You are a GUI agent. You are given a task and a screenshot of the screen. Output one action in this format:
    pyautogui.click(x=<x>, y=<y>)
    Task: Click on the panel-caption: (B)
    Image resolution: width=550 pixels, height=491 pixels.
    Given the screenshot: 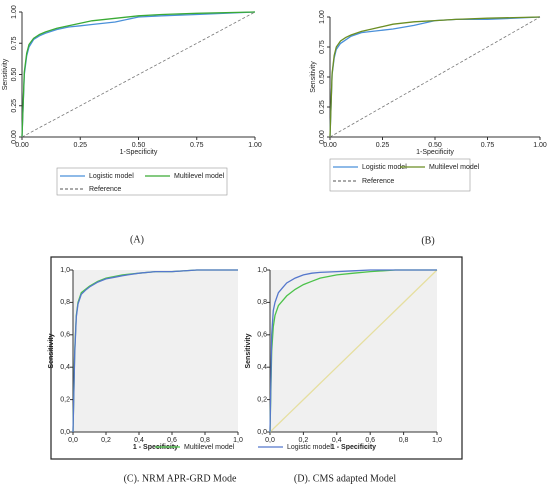 What is the action you would take?
    pyautogui.click(x=427, y=240)
    